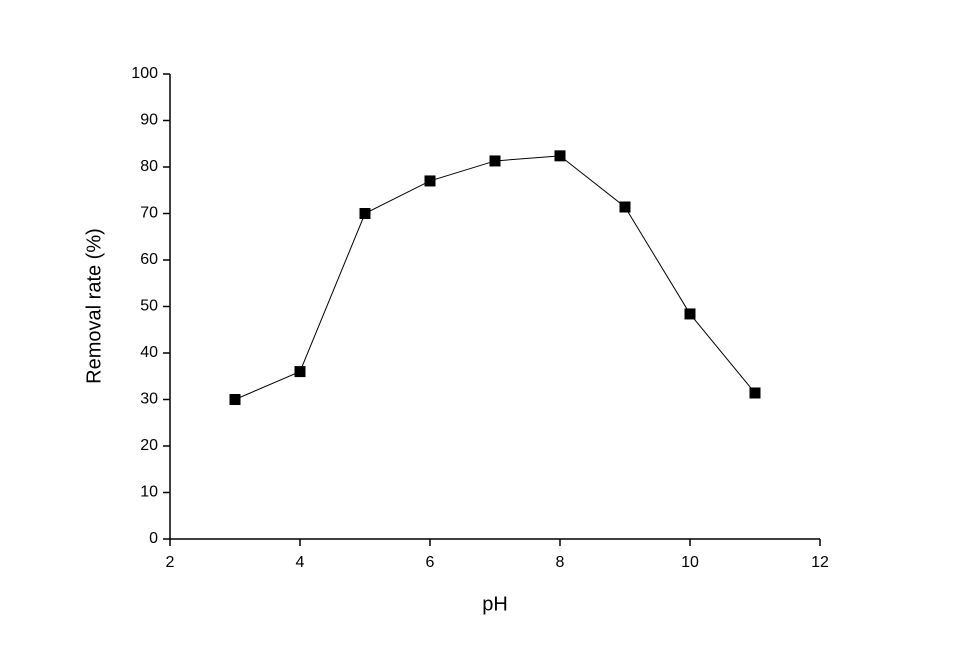  What do you see at coordinates (149, 399) in the screenshot?
I see `y-tick-label: 30` at bounding box center [149, 399].